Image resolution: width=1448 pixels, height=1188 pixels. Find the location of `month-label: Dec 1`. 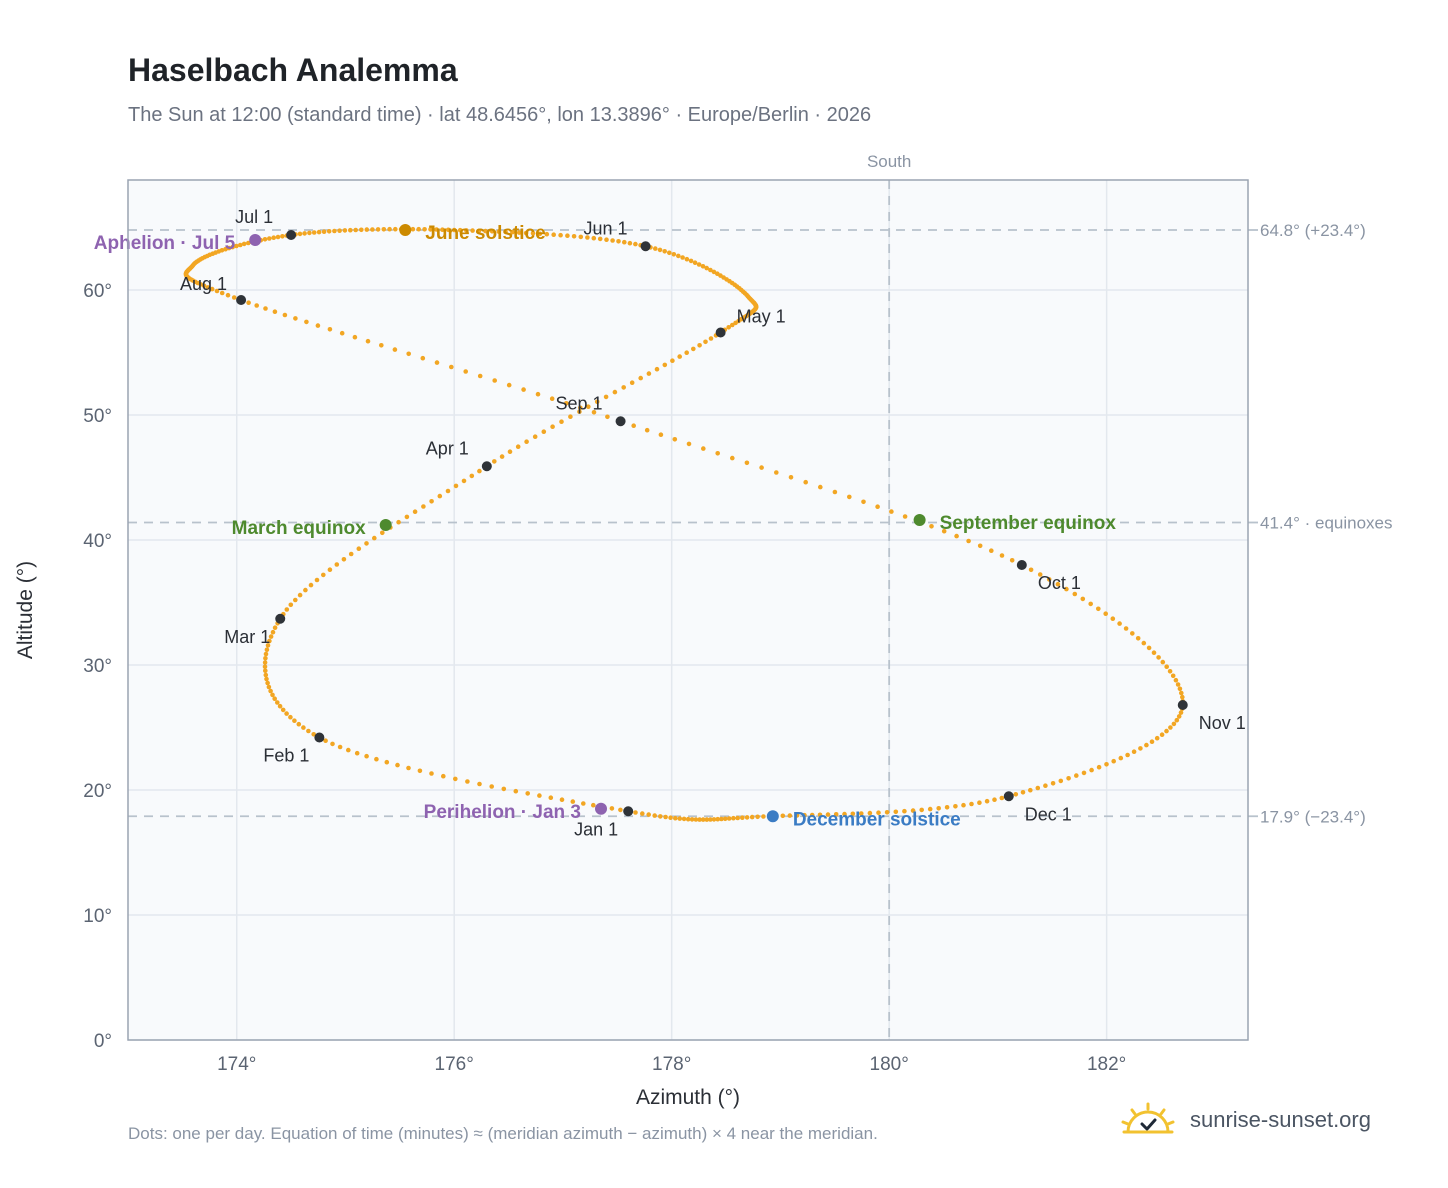

month-label: Dec 1 is located at coordinates (1048, 814).